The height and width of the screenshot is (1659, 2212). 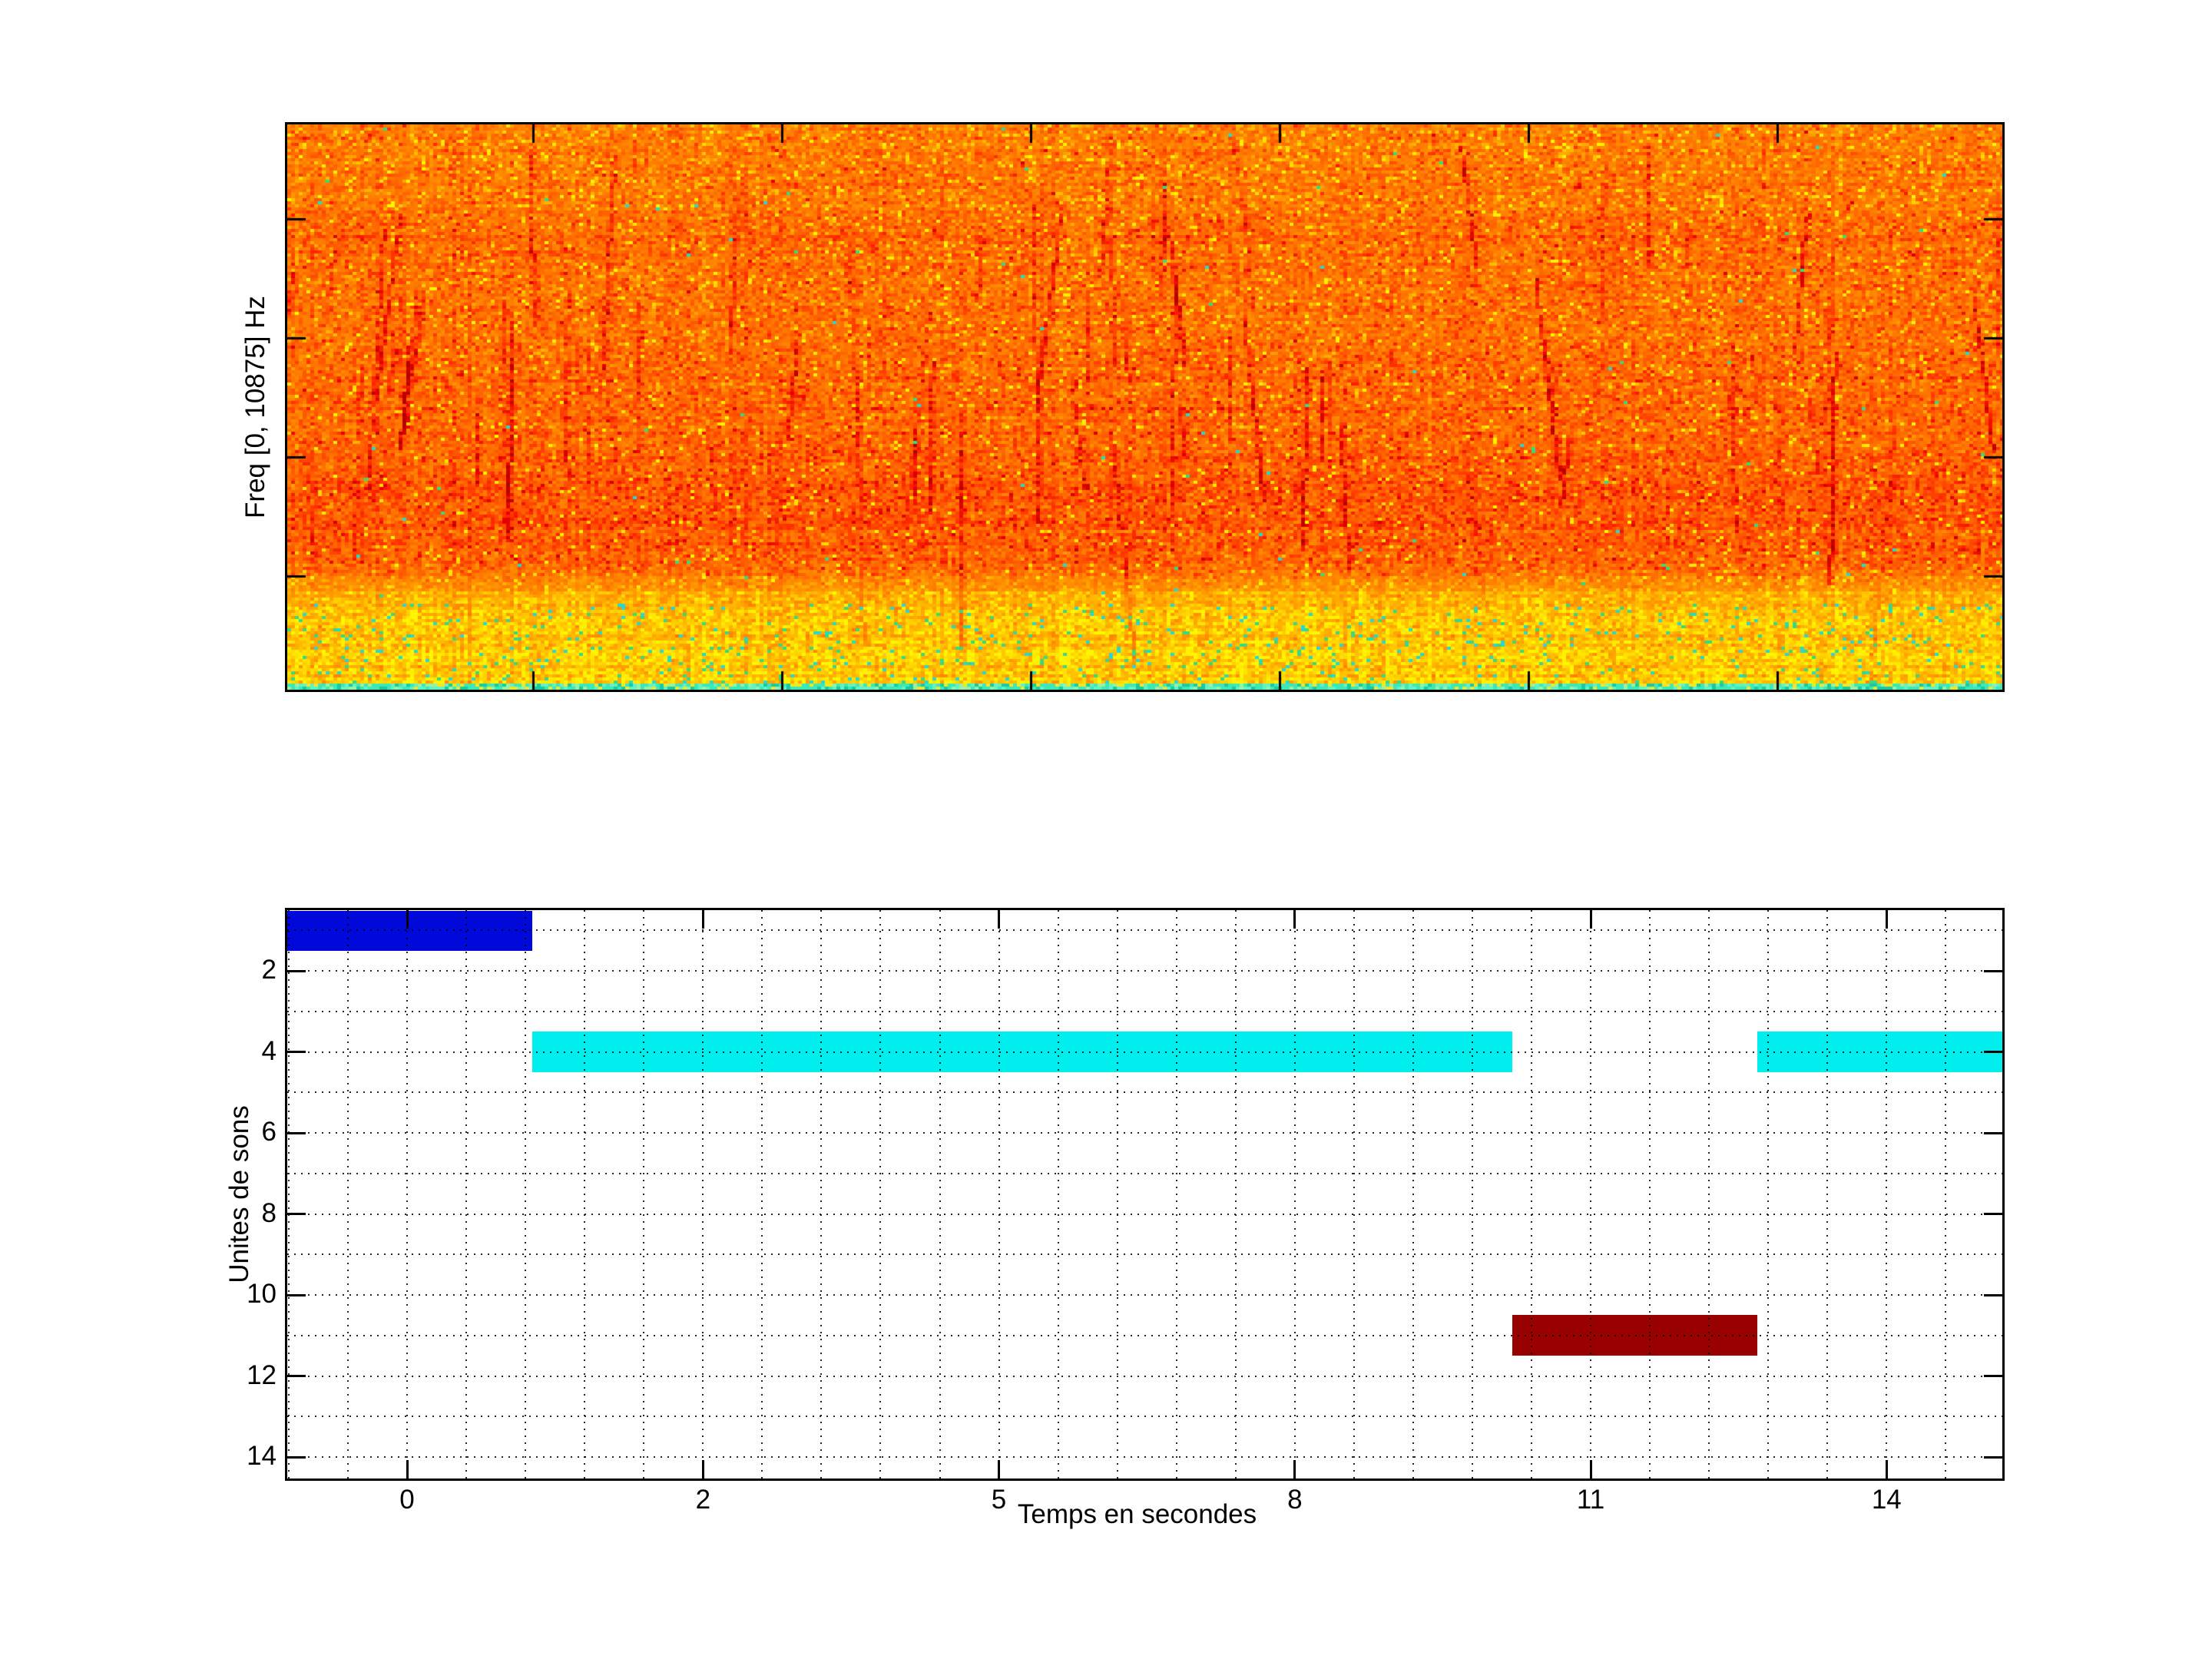 What do you see at coordinates (1590, 1500) in the screenshot?
I see `x-tick-label: 11` at bounding box center [1590, 1500].